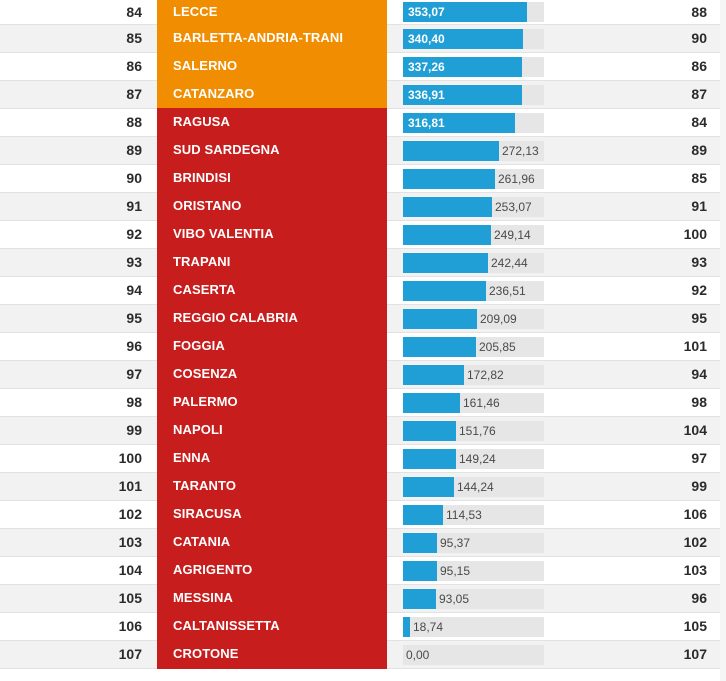  Describe the element at coordinates (699, 122) in the screenshot. I see `previous-rank-cell: 84` at that location.